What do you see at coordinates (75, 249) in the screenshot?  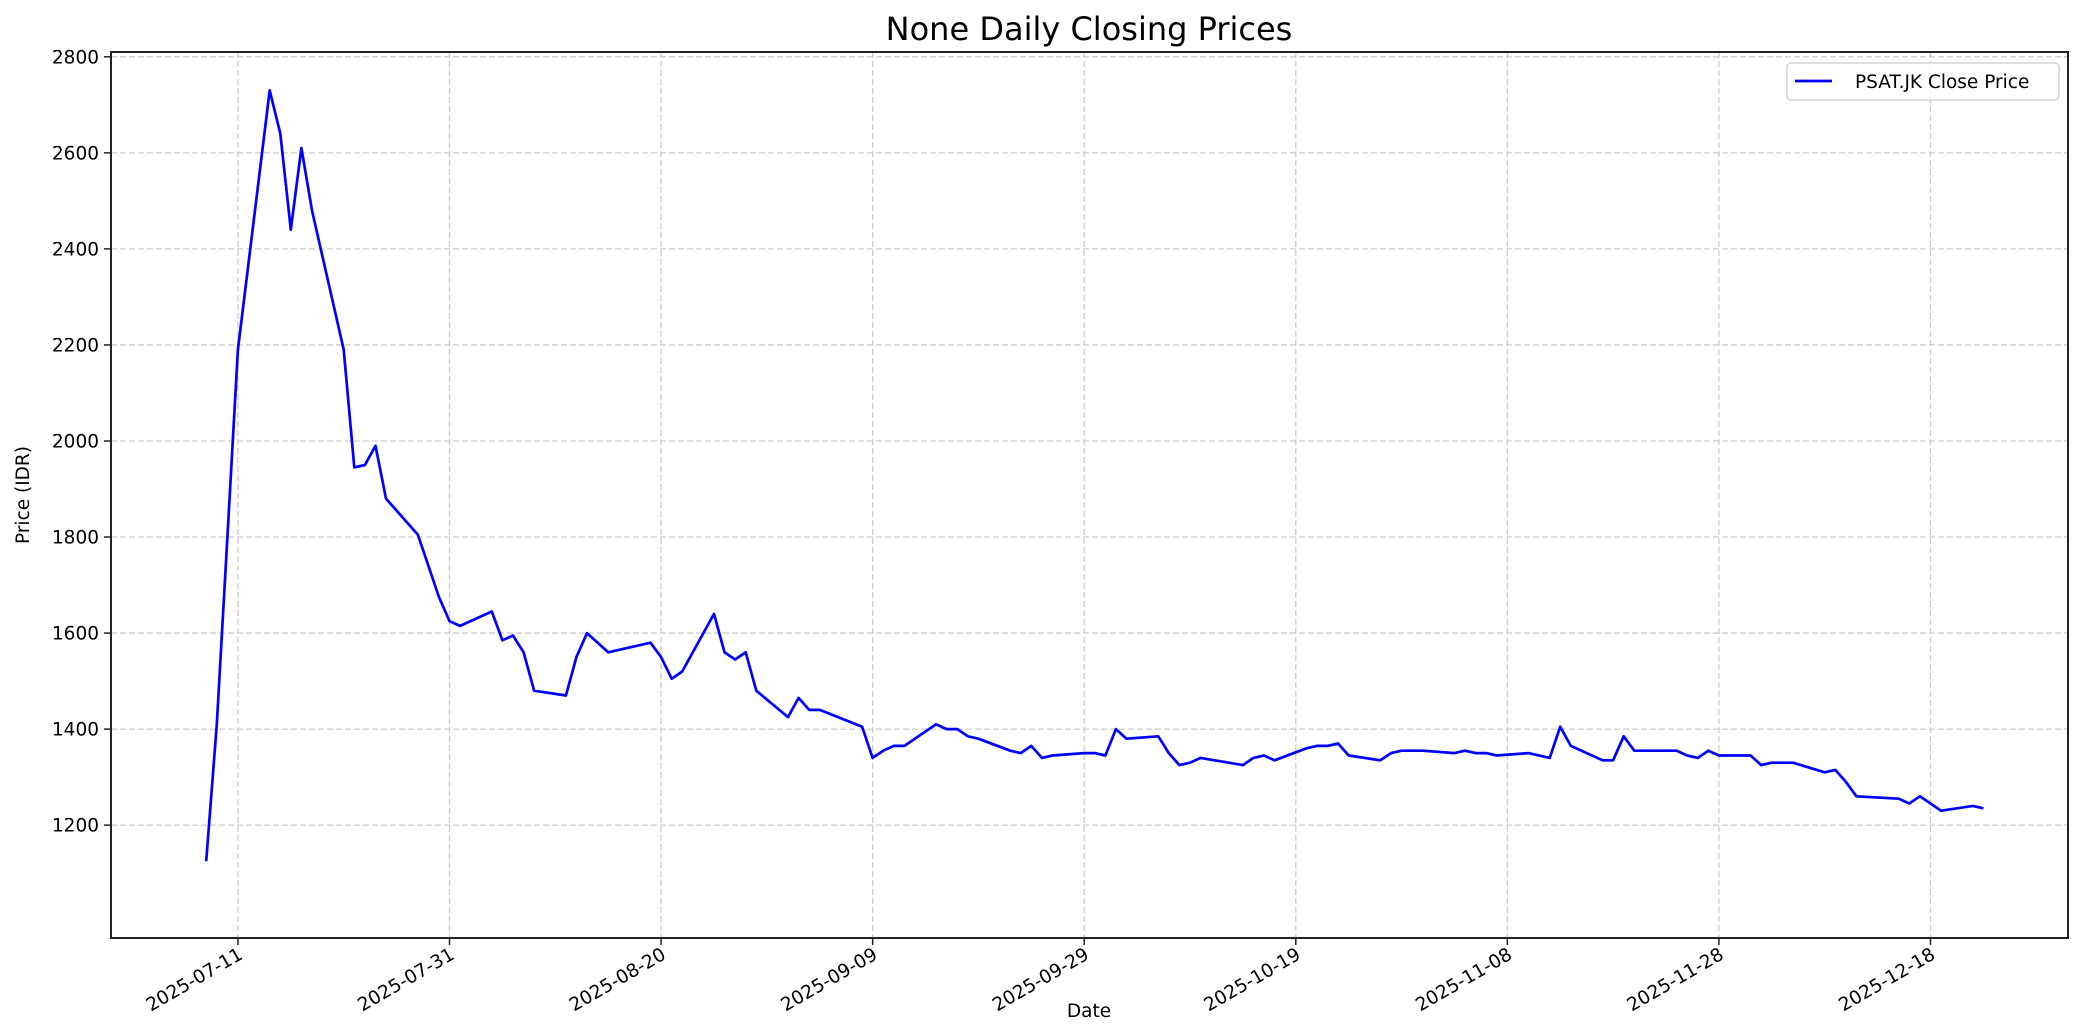 I see `y-tick-label: 2400` at bounding box center [75, 249].